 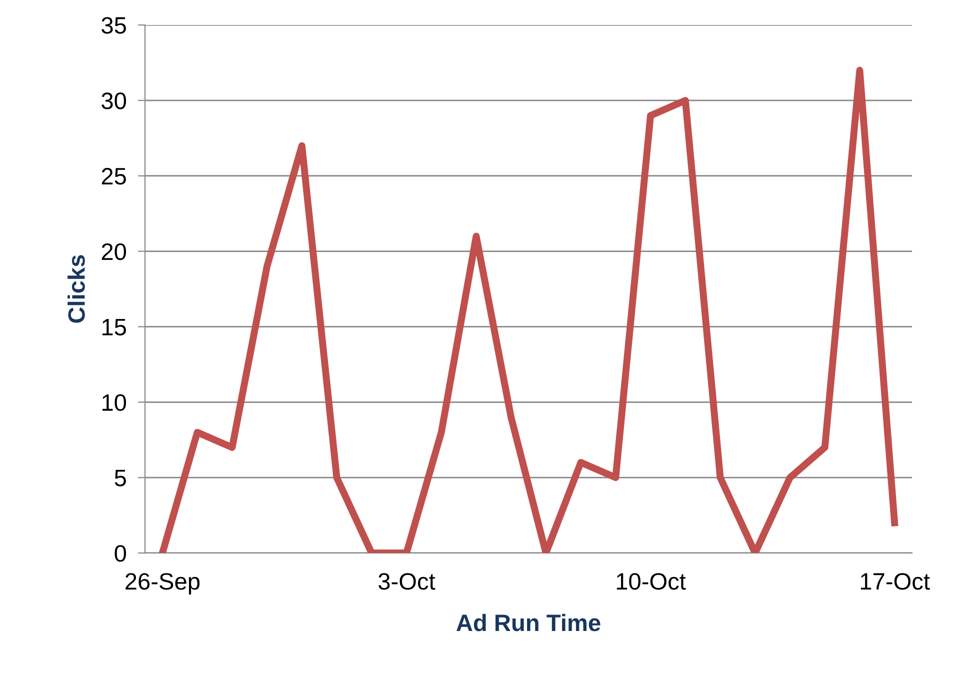 What do you see at coordinates (76, 289) in the screenshot?
I see `y-axis-title: Clicks` at bounding box center [76, 289].